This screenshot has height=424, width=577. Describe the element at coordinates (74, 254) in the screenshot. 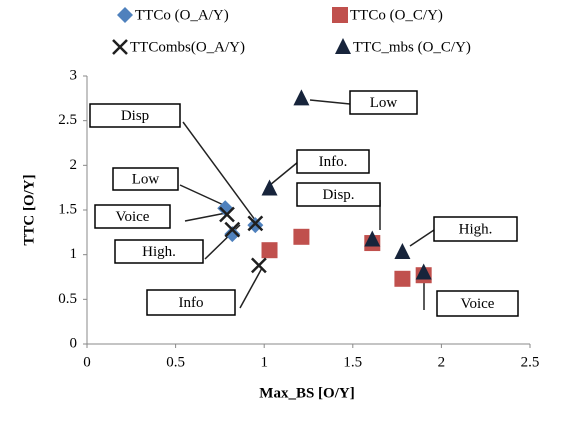

I see `y-tick-label: 1` at that location.